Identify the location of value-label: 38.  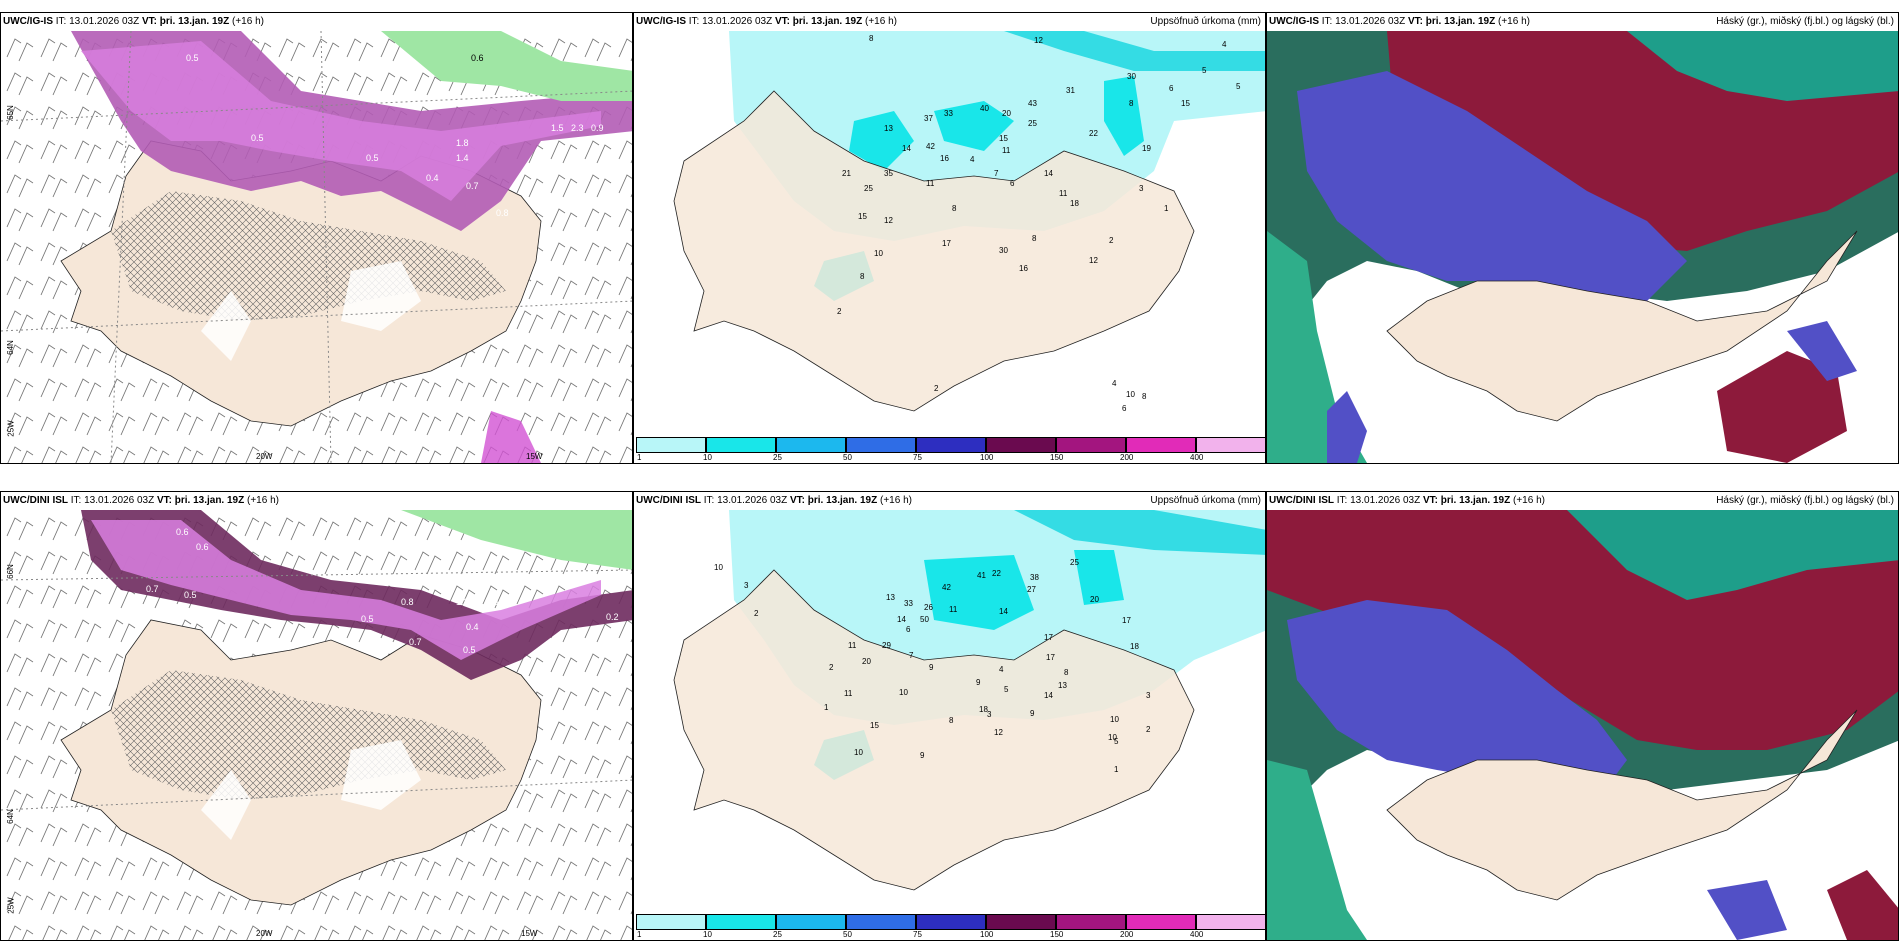
(1034, 577).